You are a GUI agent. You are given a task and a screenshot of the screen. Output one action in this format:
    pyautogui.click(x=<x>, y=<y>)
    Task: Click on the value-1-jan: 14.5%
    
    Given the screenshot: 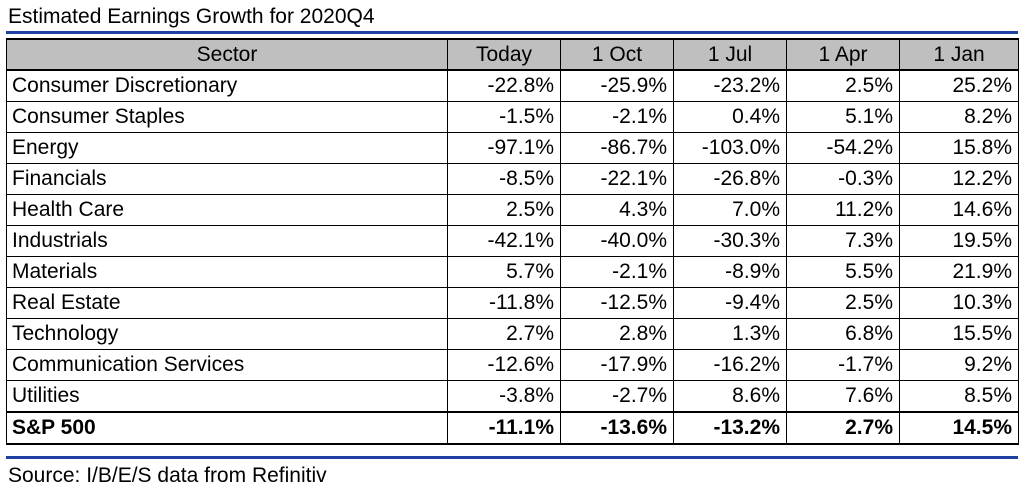 What is the action you would take?
    pyautogui.click(x=959, y=428)
    